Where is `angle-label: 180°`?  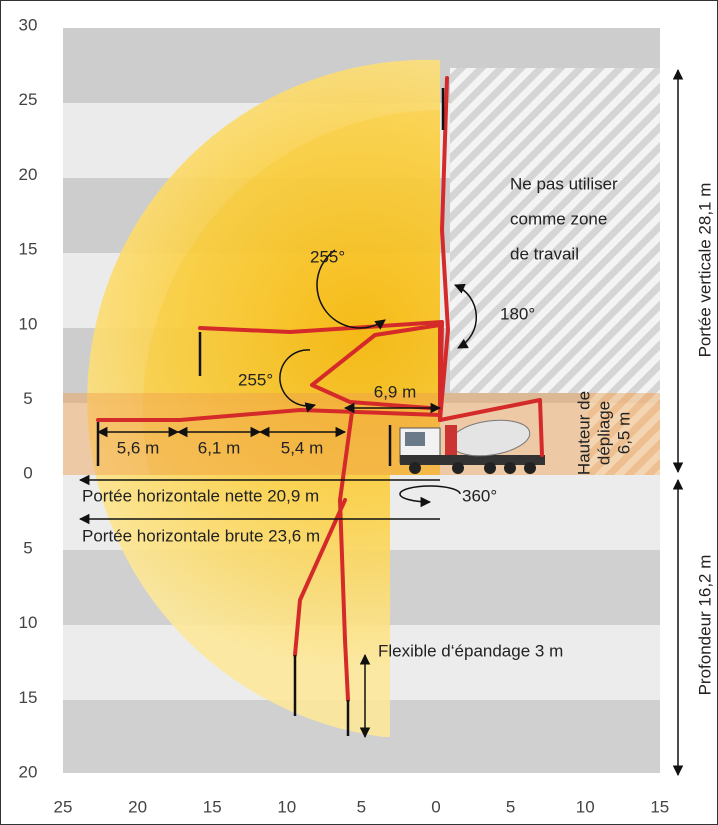
angle-label: 180° is located at coordinates (517, 313).